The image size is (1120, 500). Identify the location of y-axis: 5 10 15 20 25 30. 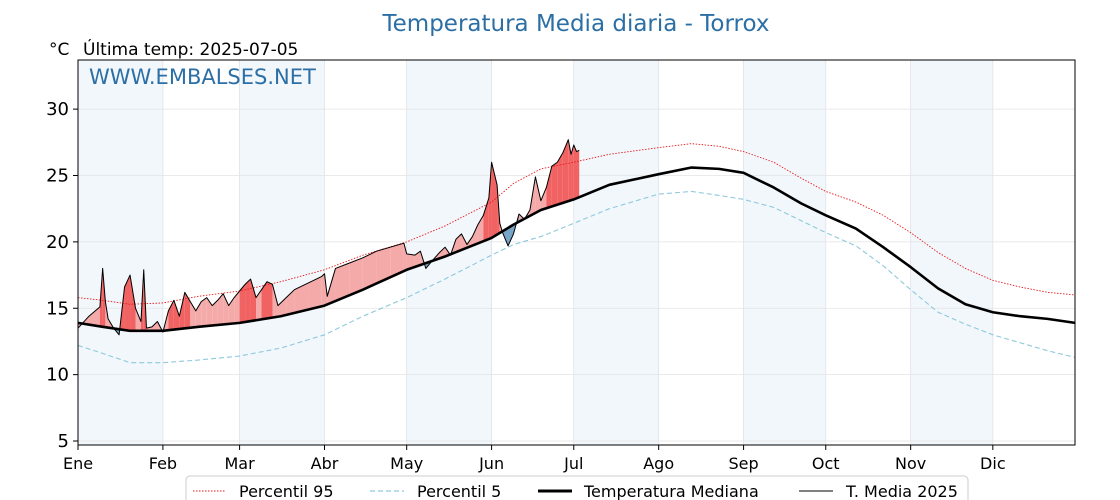
(62, 275).